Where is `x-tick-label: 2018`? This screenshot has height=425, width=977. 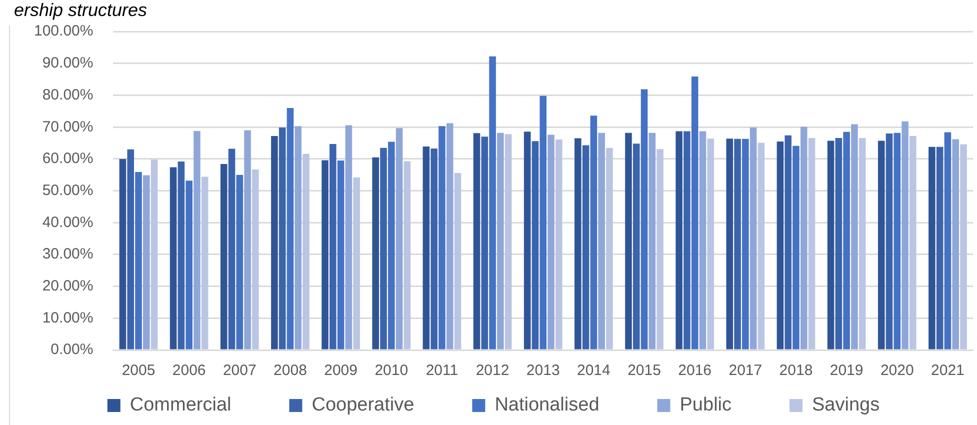 x-tick-label: 2018 is located at coordinates (796, 371).